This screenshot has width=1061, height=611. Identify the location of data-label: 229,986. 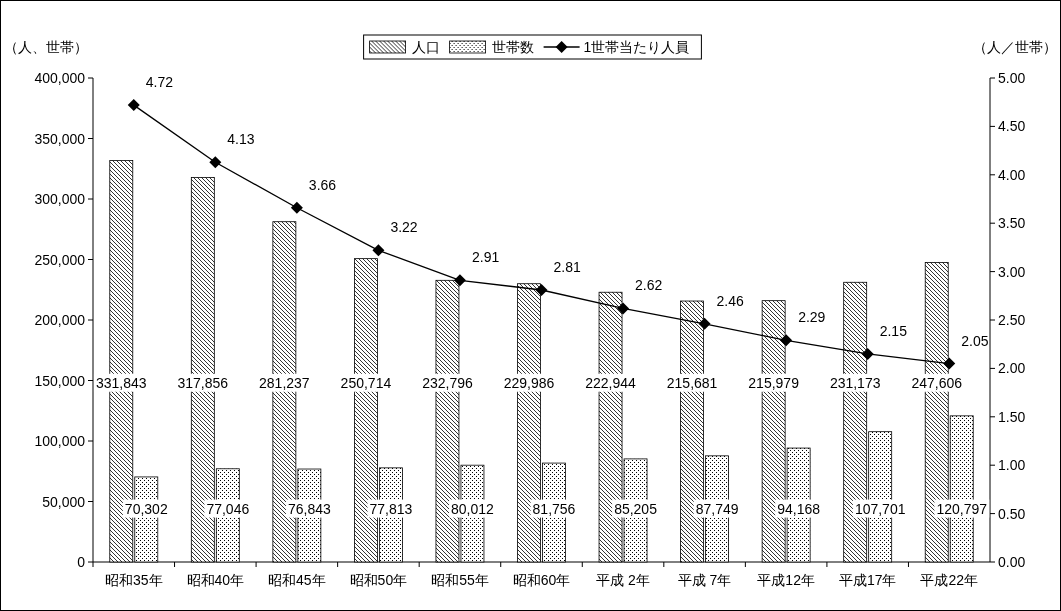
(529, 382).